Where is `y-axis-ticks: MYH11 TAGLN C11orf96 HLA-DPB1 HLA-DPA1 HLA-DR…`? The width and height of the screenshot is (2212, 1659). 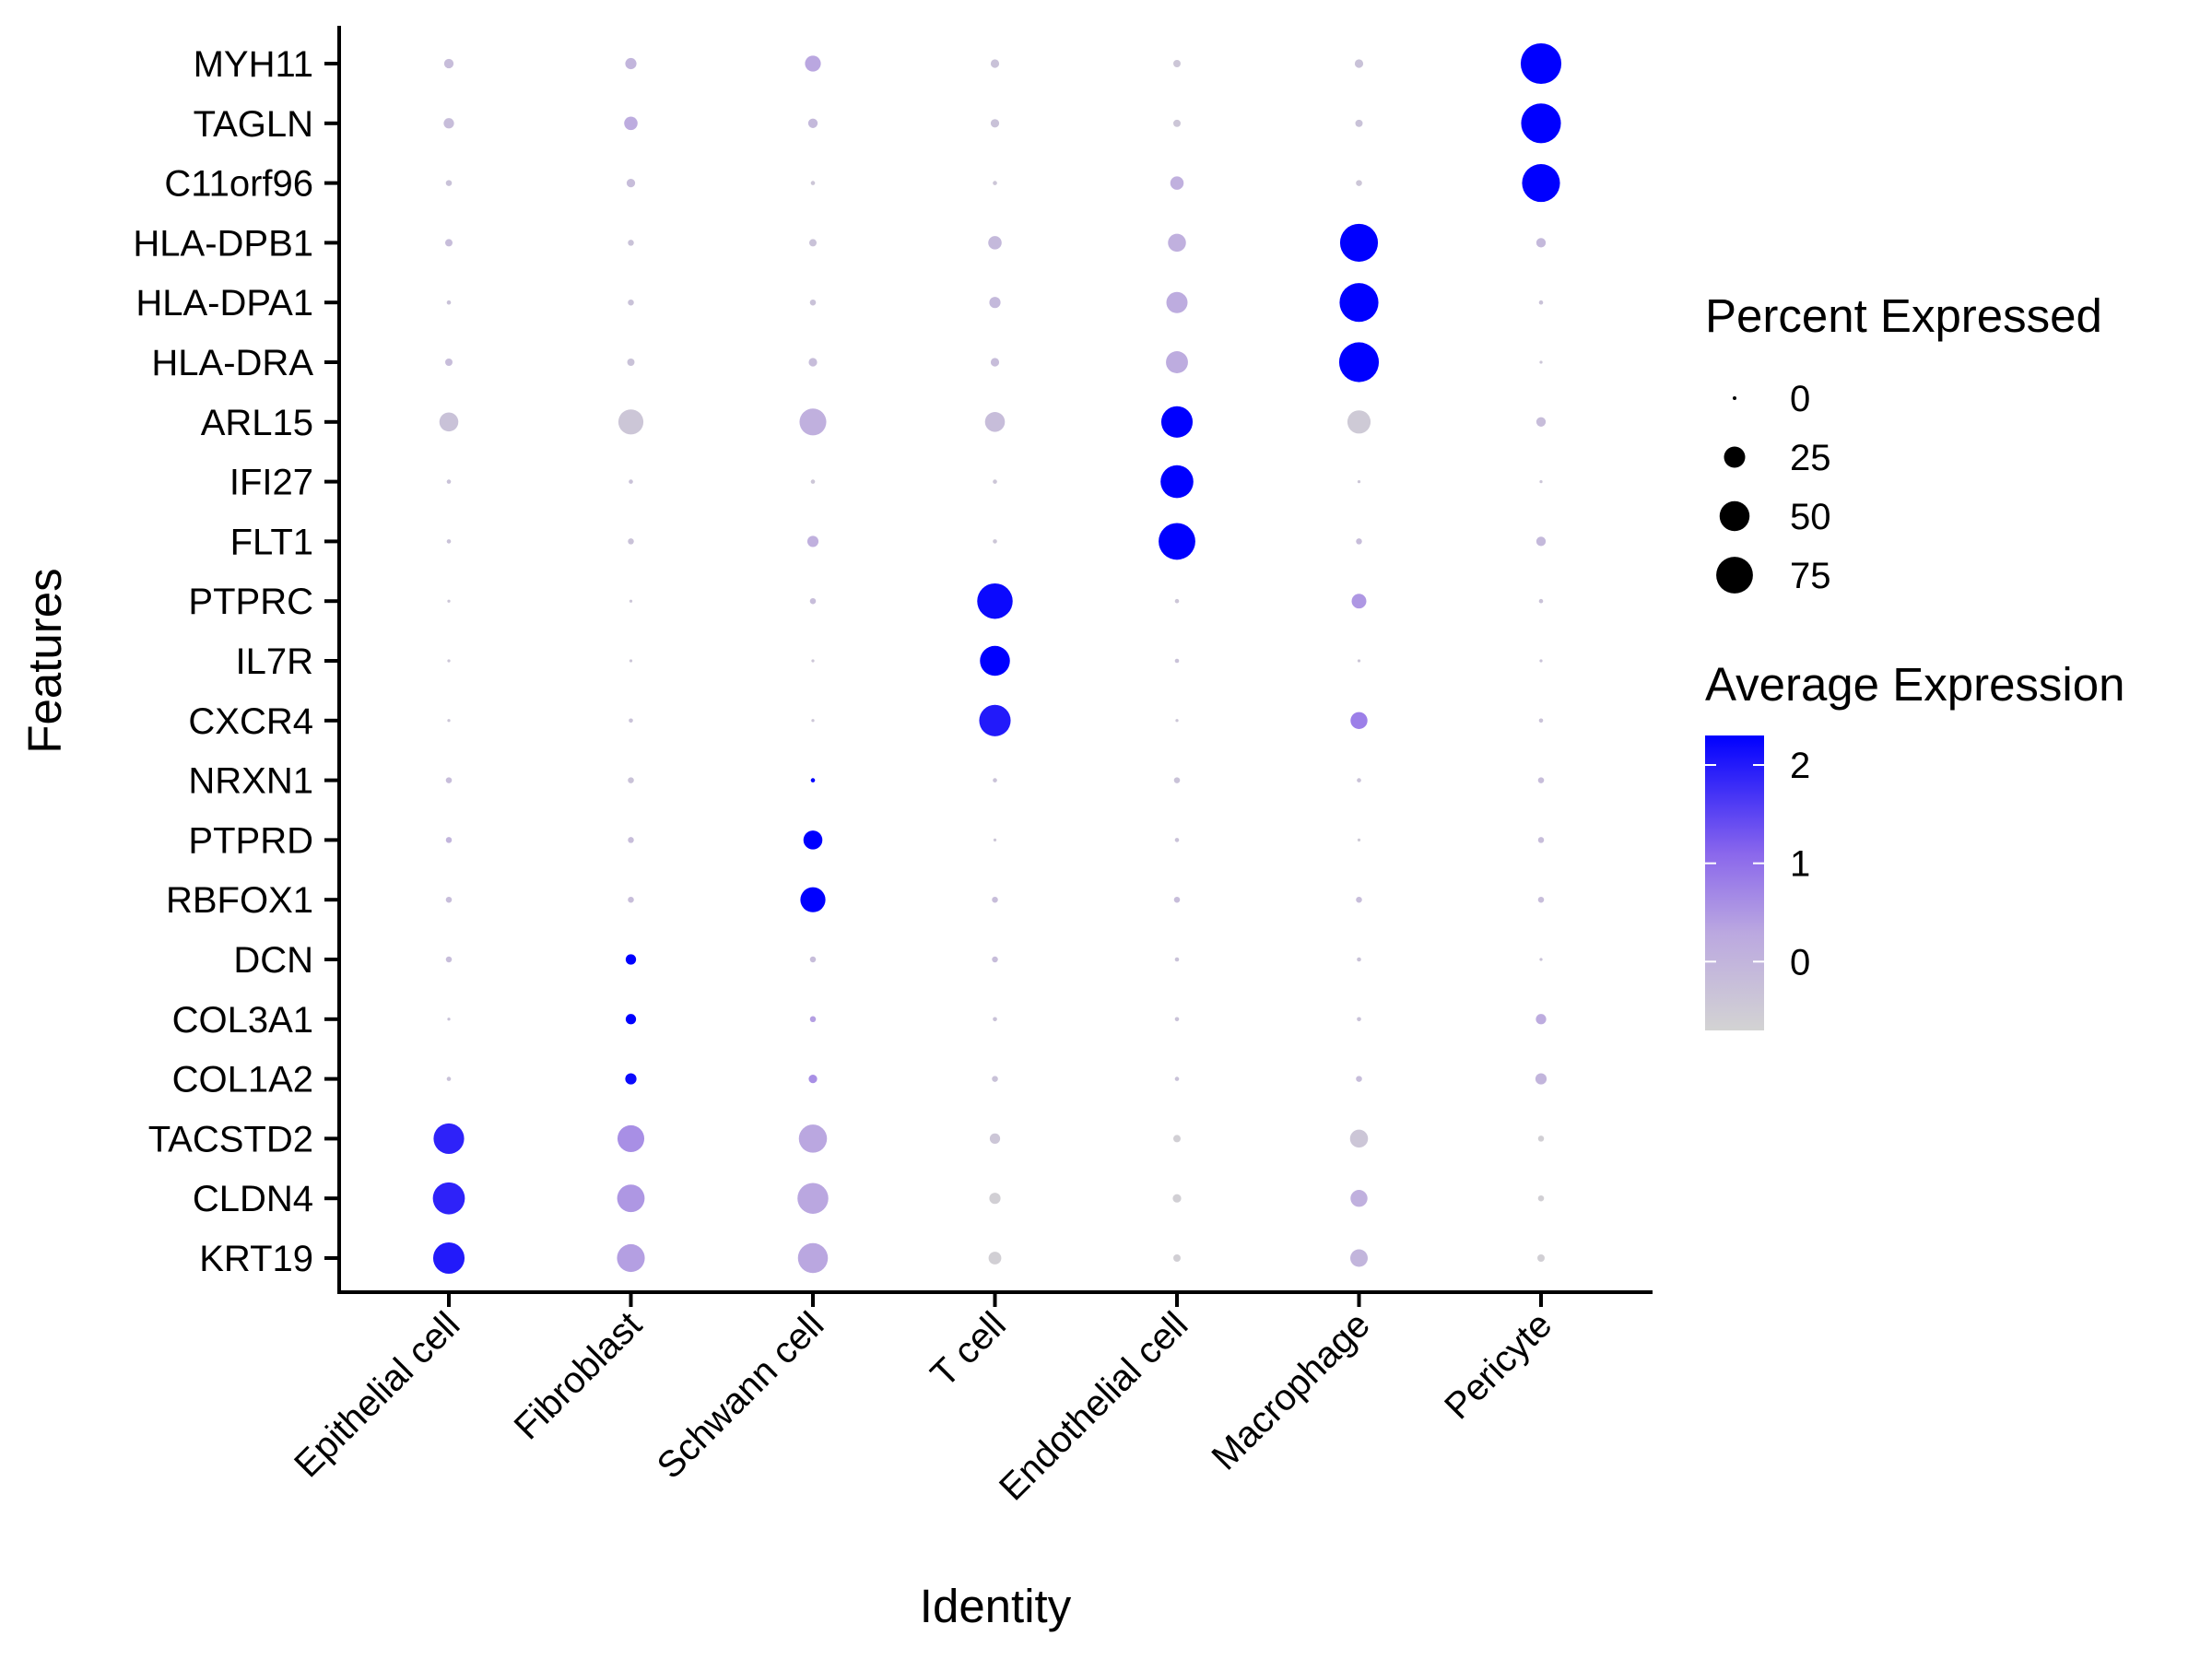 y-axis-ticks: MYH11 TAGLN C11orf96 HLA-DPB1 HLA-DPA1 HLA-DR… is located at coordinates (236, 661).